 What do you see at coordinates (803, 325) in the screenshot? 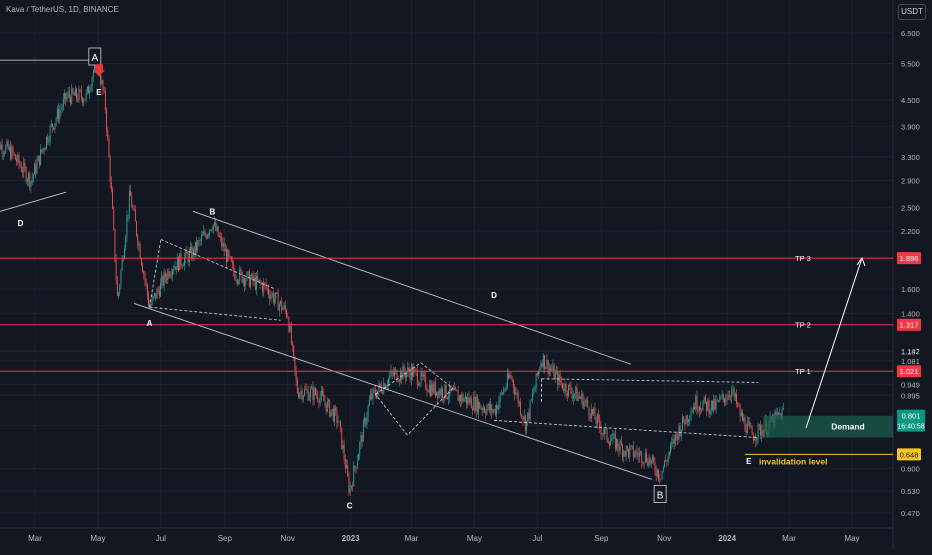
I see `target-label: TP 2` at bounding box center [803, 325].